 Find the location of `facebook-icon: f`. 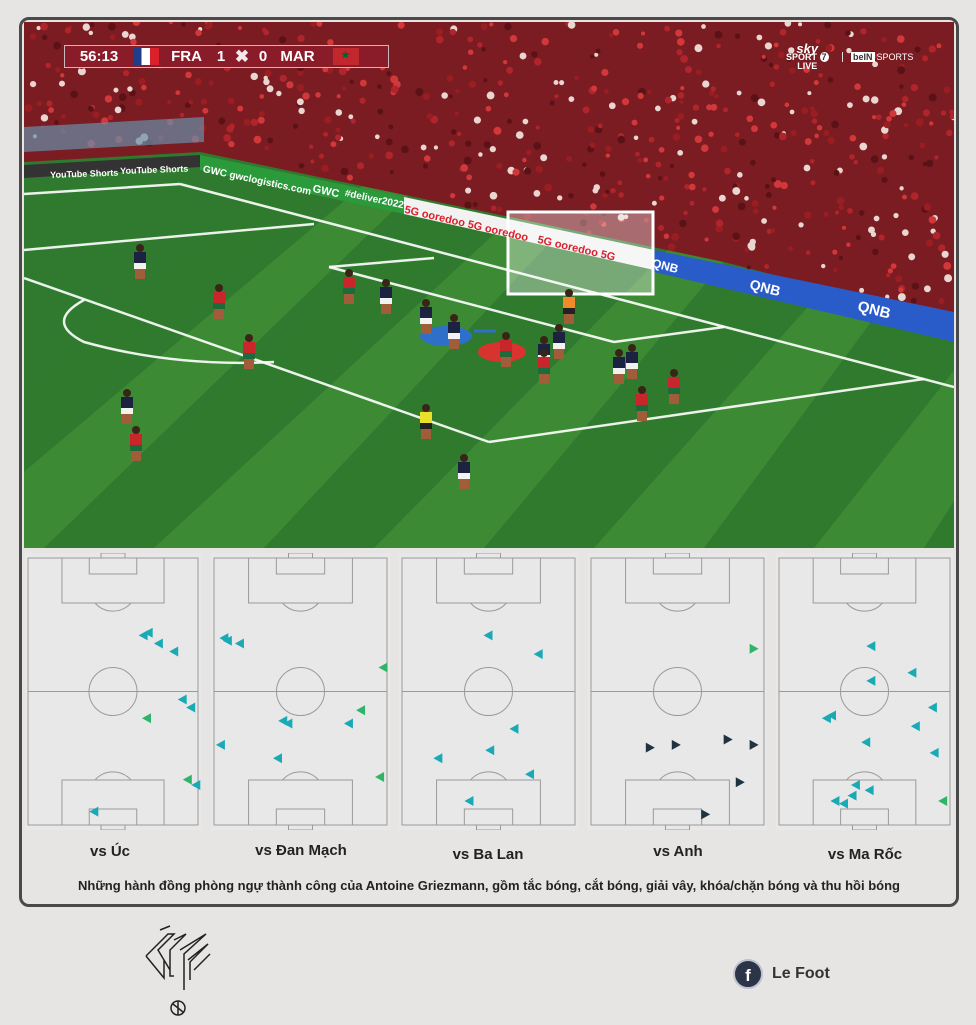

facebook-icon: f is located at coordinates (748, 974).